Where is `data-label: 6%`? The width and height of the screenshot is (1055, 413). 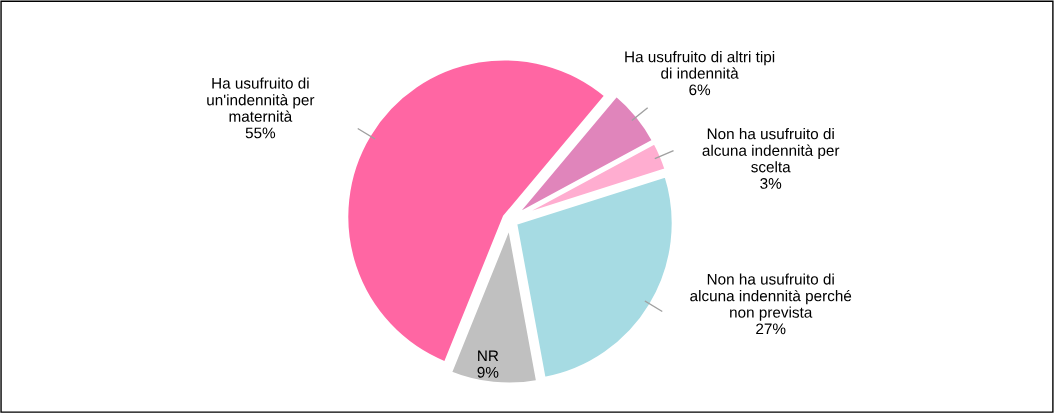
data-label: 6% is located at coordinates (700, 90).